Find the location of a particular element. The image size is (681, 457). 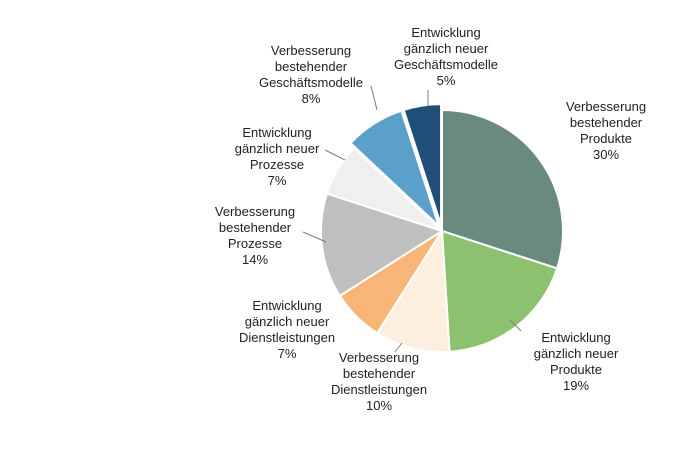

slice-value-label: 19% is located at coordinates (576, 385).